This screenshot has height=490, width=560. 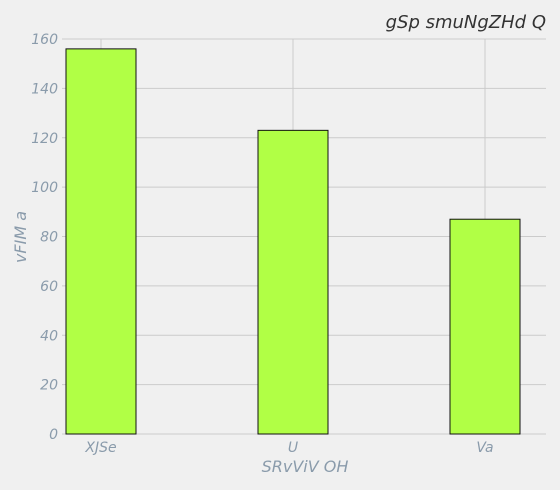 I want to click on chart-title: gSp smuNgZHd Q, so click(x=466, y=22).